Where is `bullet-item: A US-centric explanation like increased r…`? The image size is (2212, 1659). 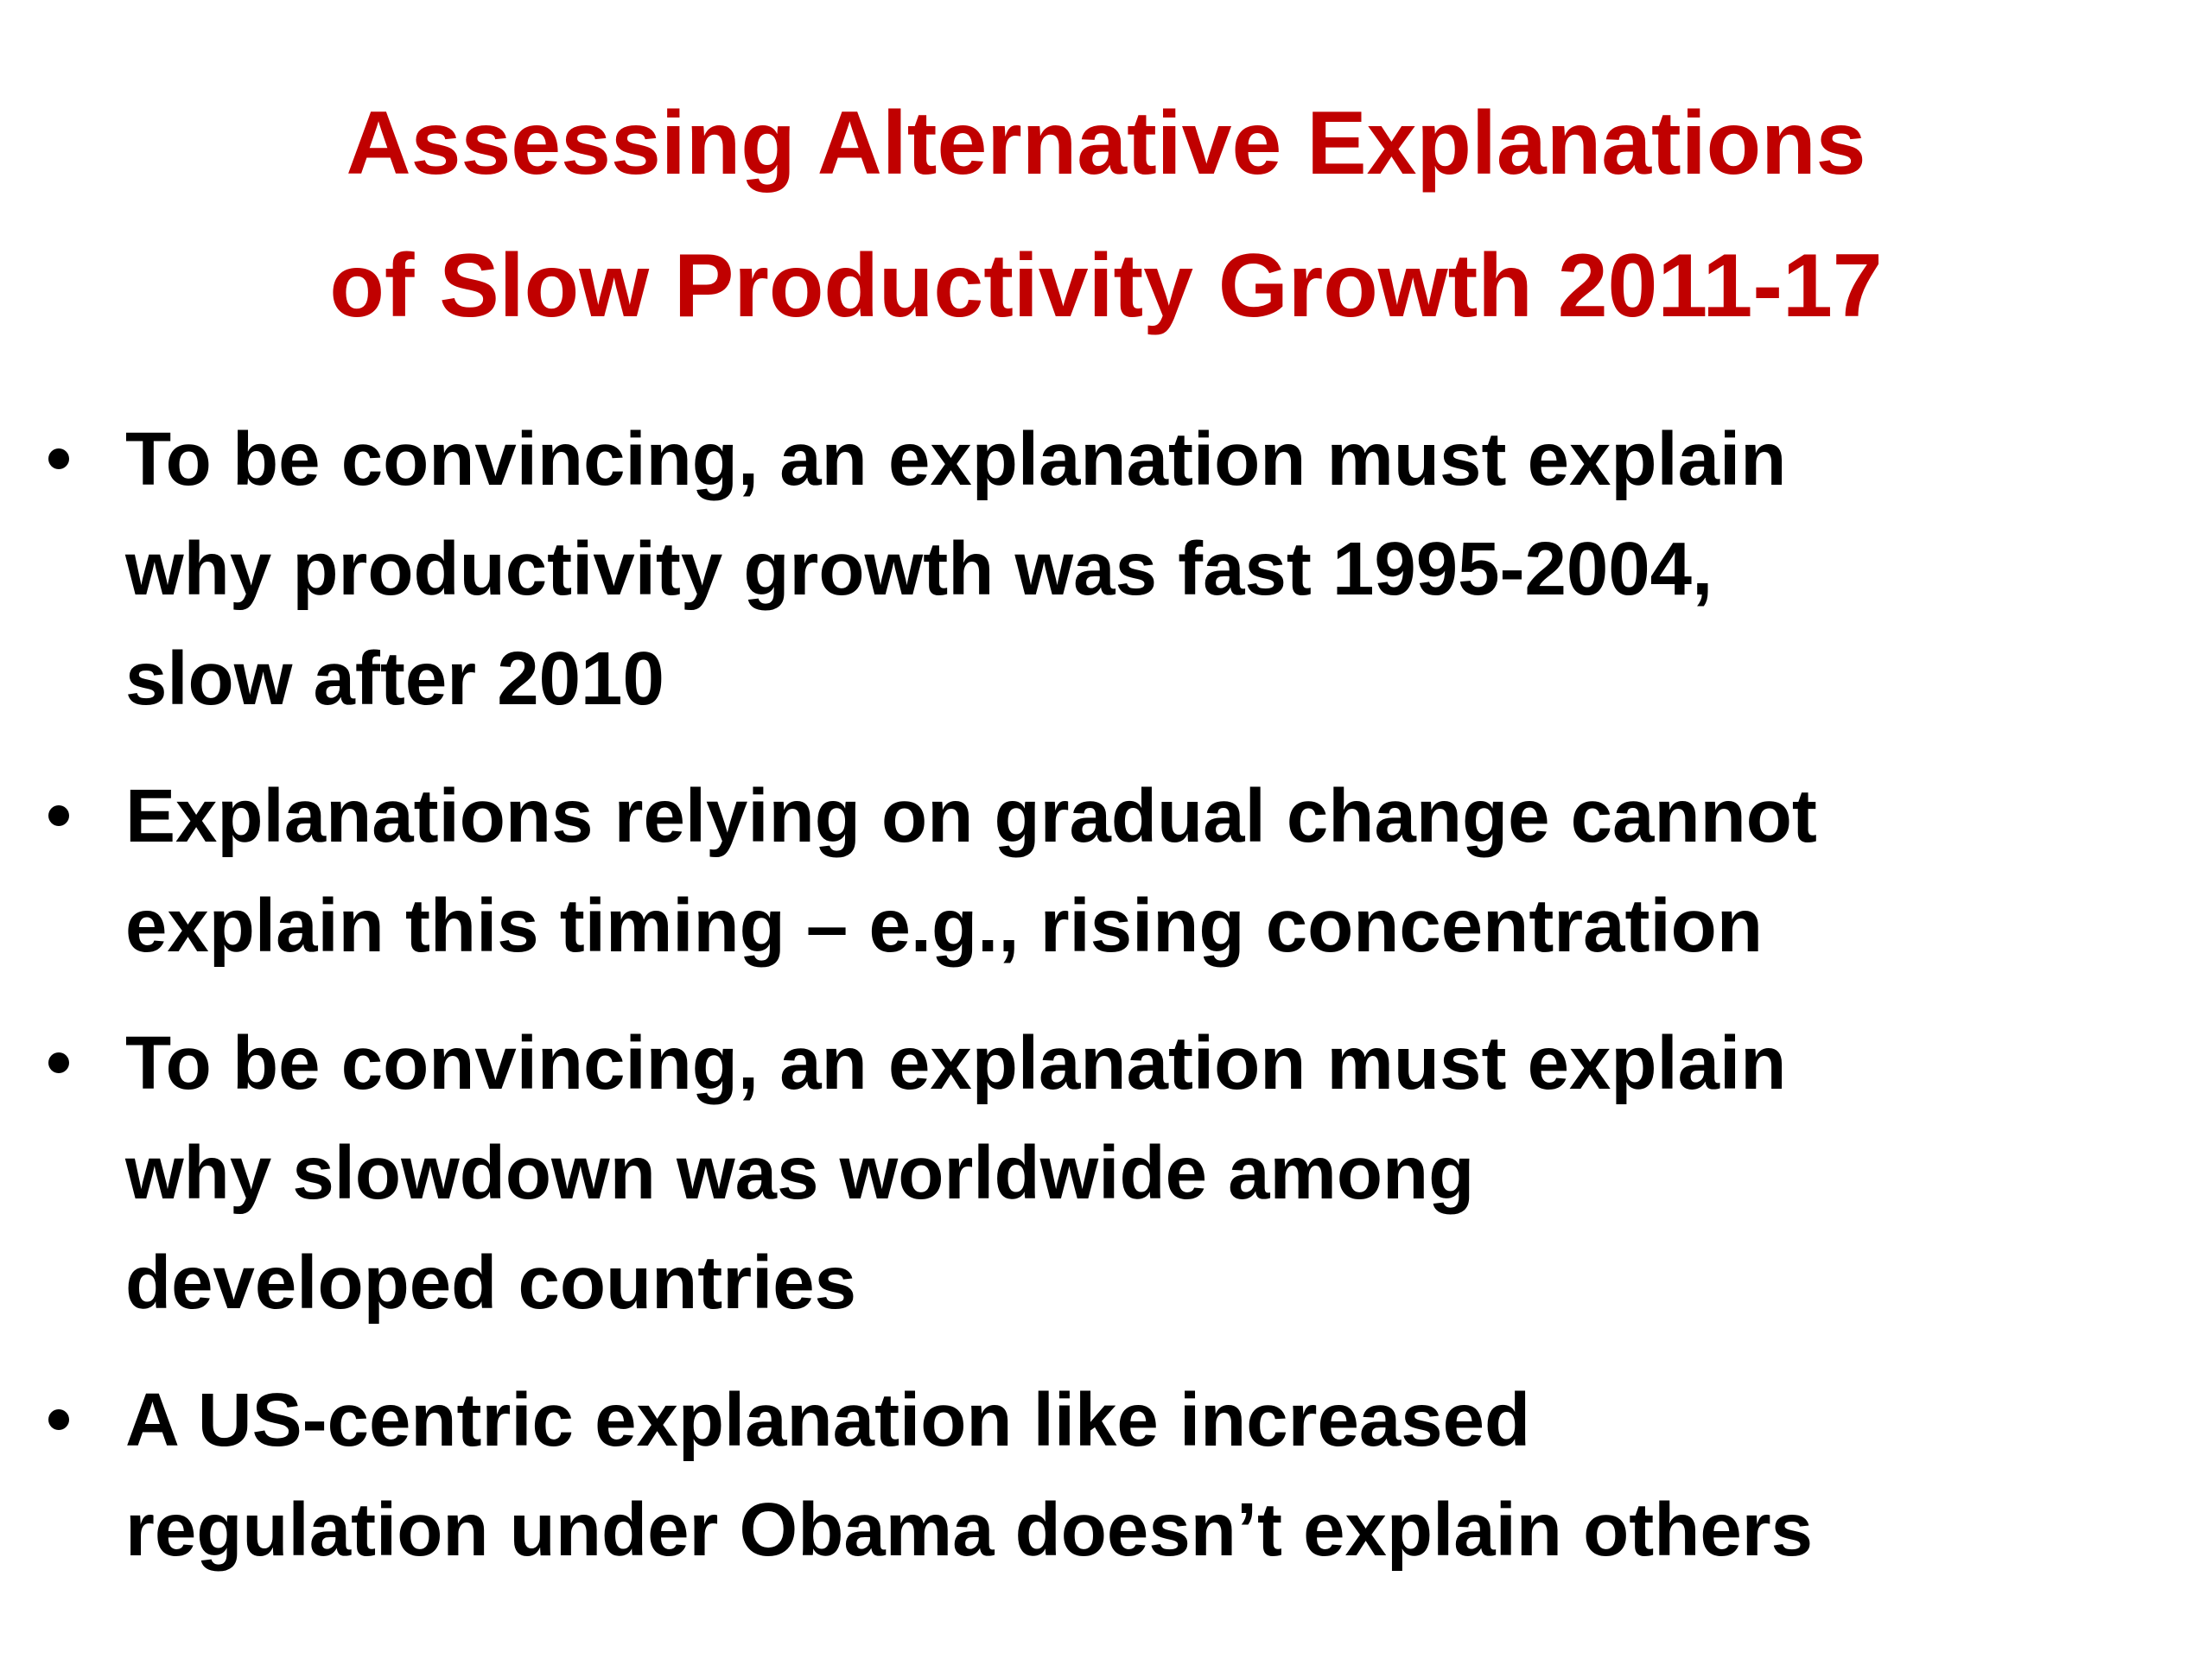
bullet-item: A US-centric explanation like increased r… is located at coordinates (930, 1475).